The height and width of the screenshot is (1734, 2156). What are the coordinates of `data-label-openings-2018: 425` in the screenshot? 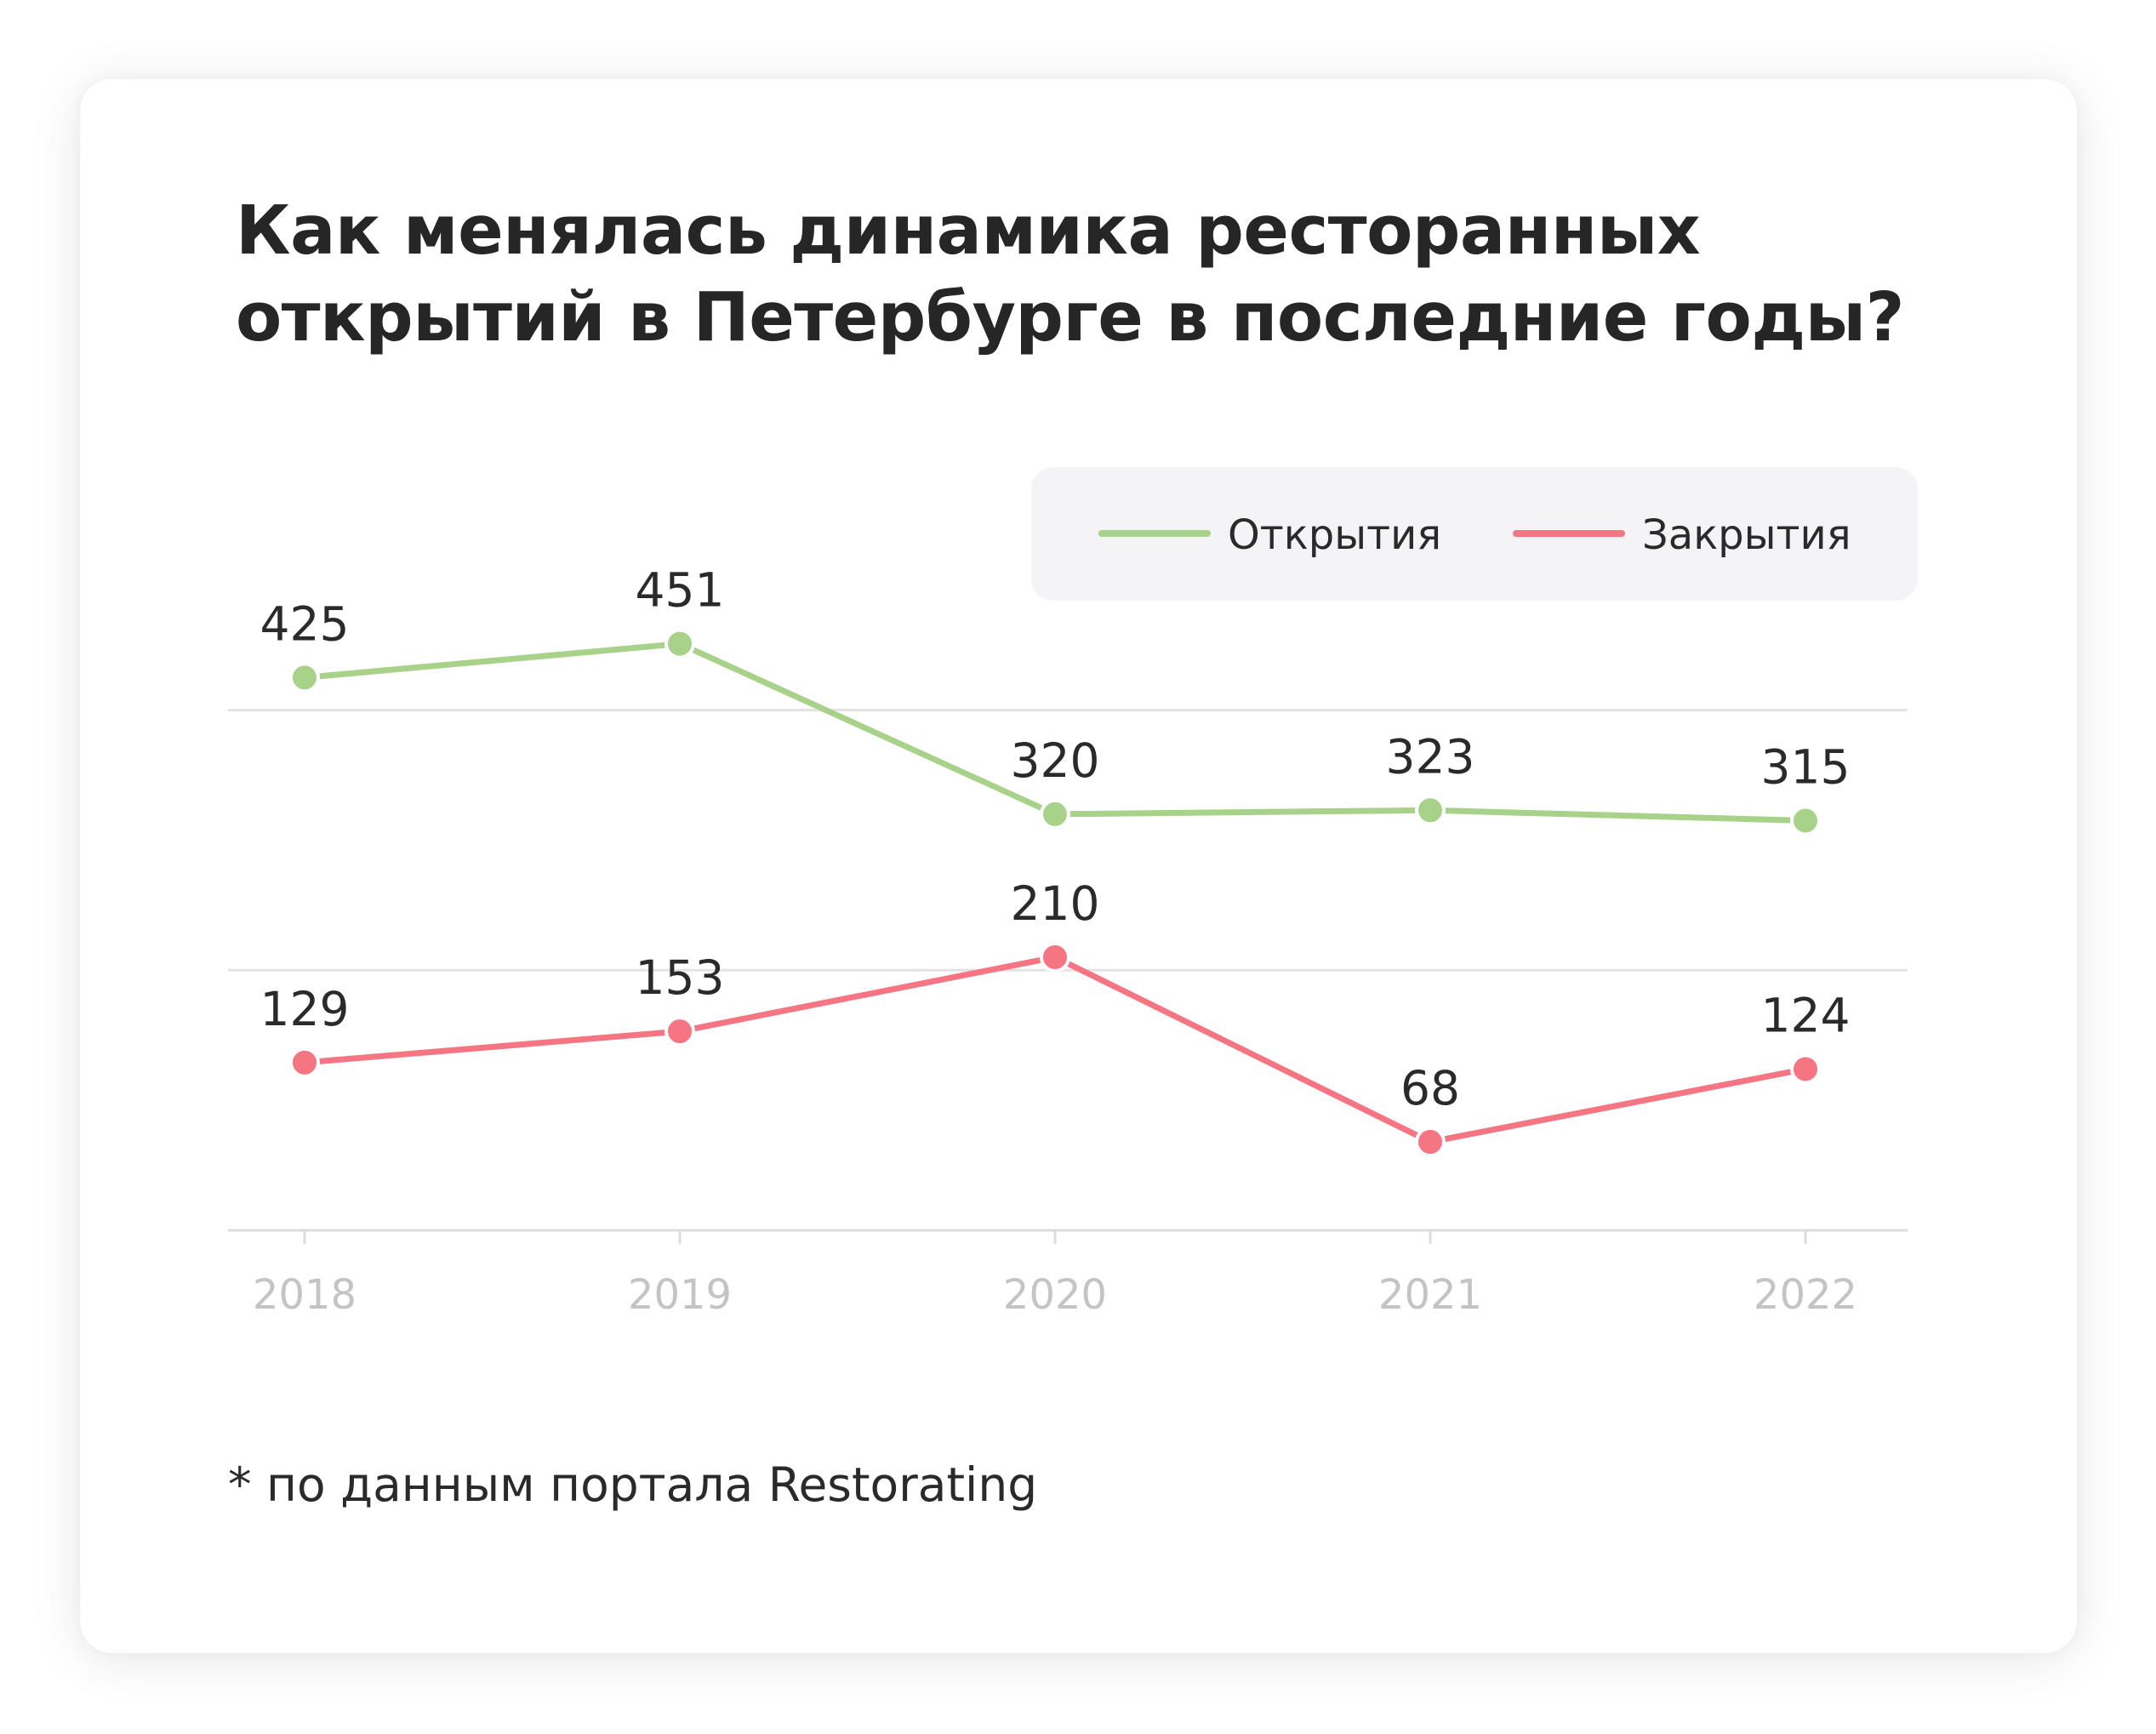 It's located at (305, 624).